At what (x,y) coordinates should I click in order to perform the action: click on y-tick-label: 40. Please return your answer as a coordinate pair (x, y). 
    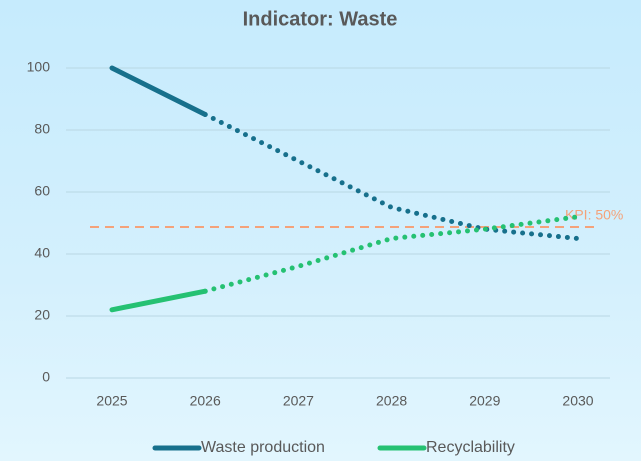
    Looking at the image, I should click on (42, 253).